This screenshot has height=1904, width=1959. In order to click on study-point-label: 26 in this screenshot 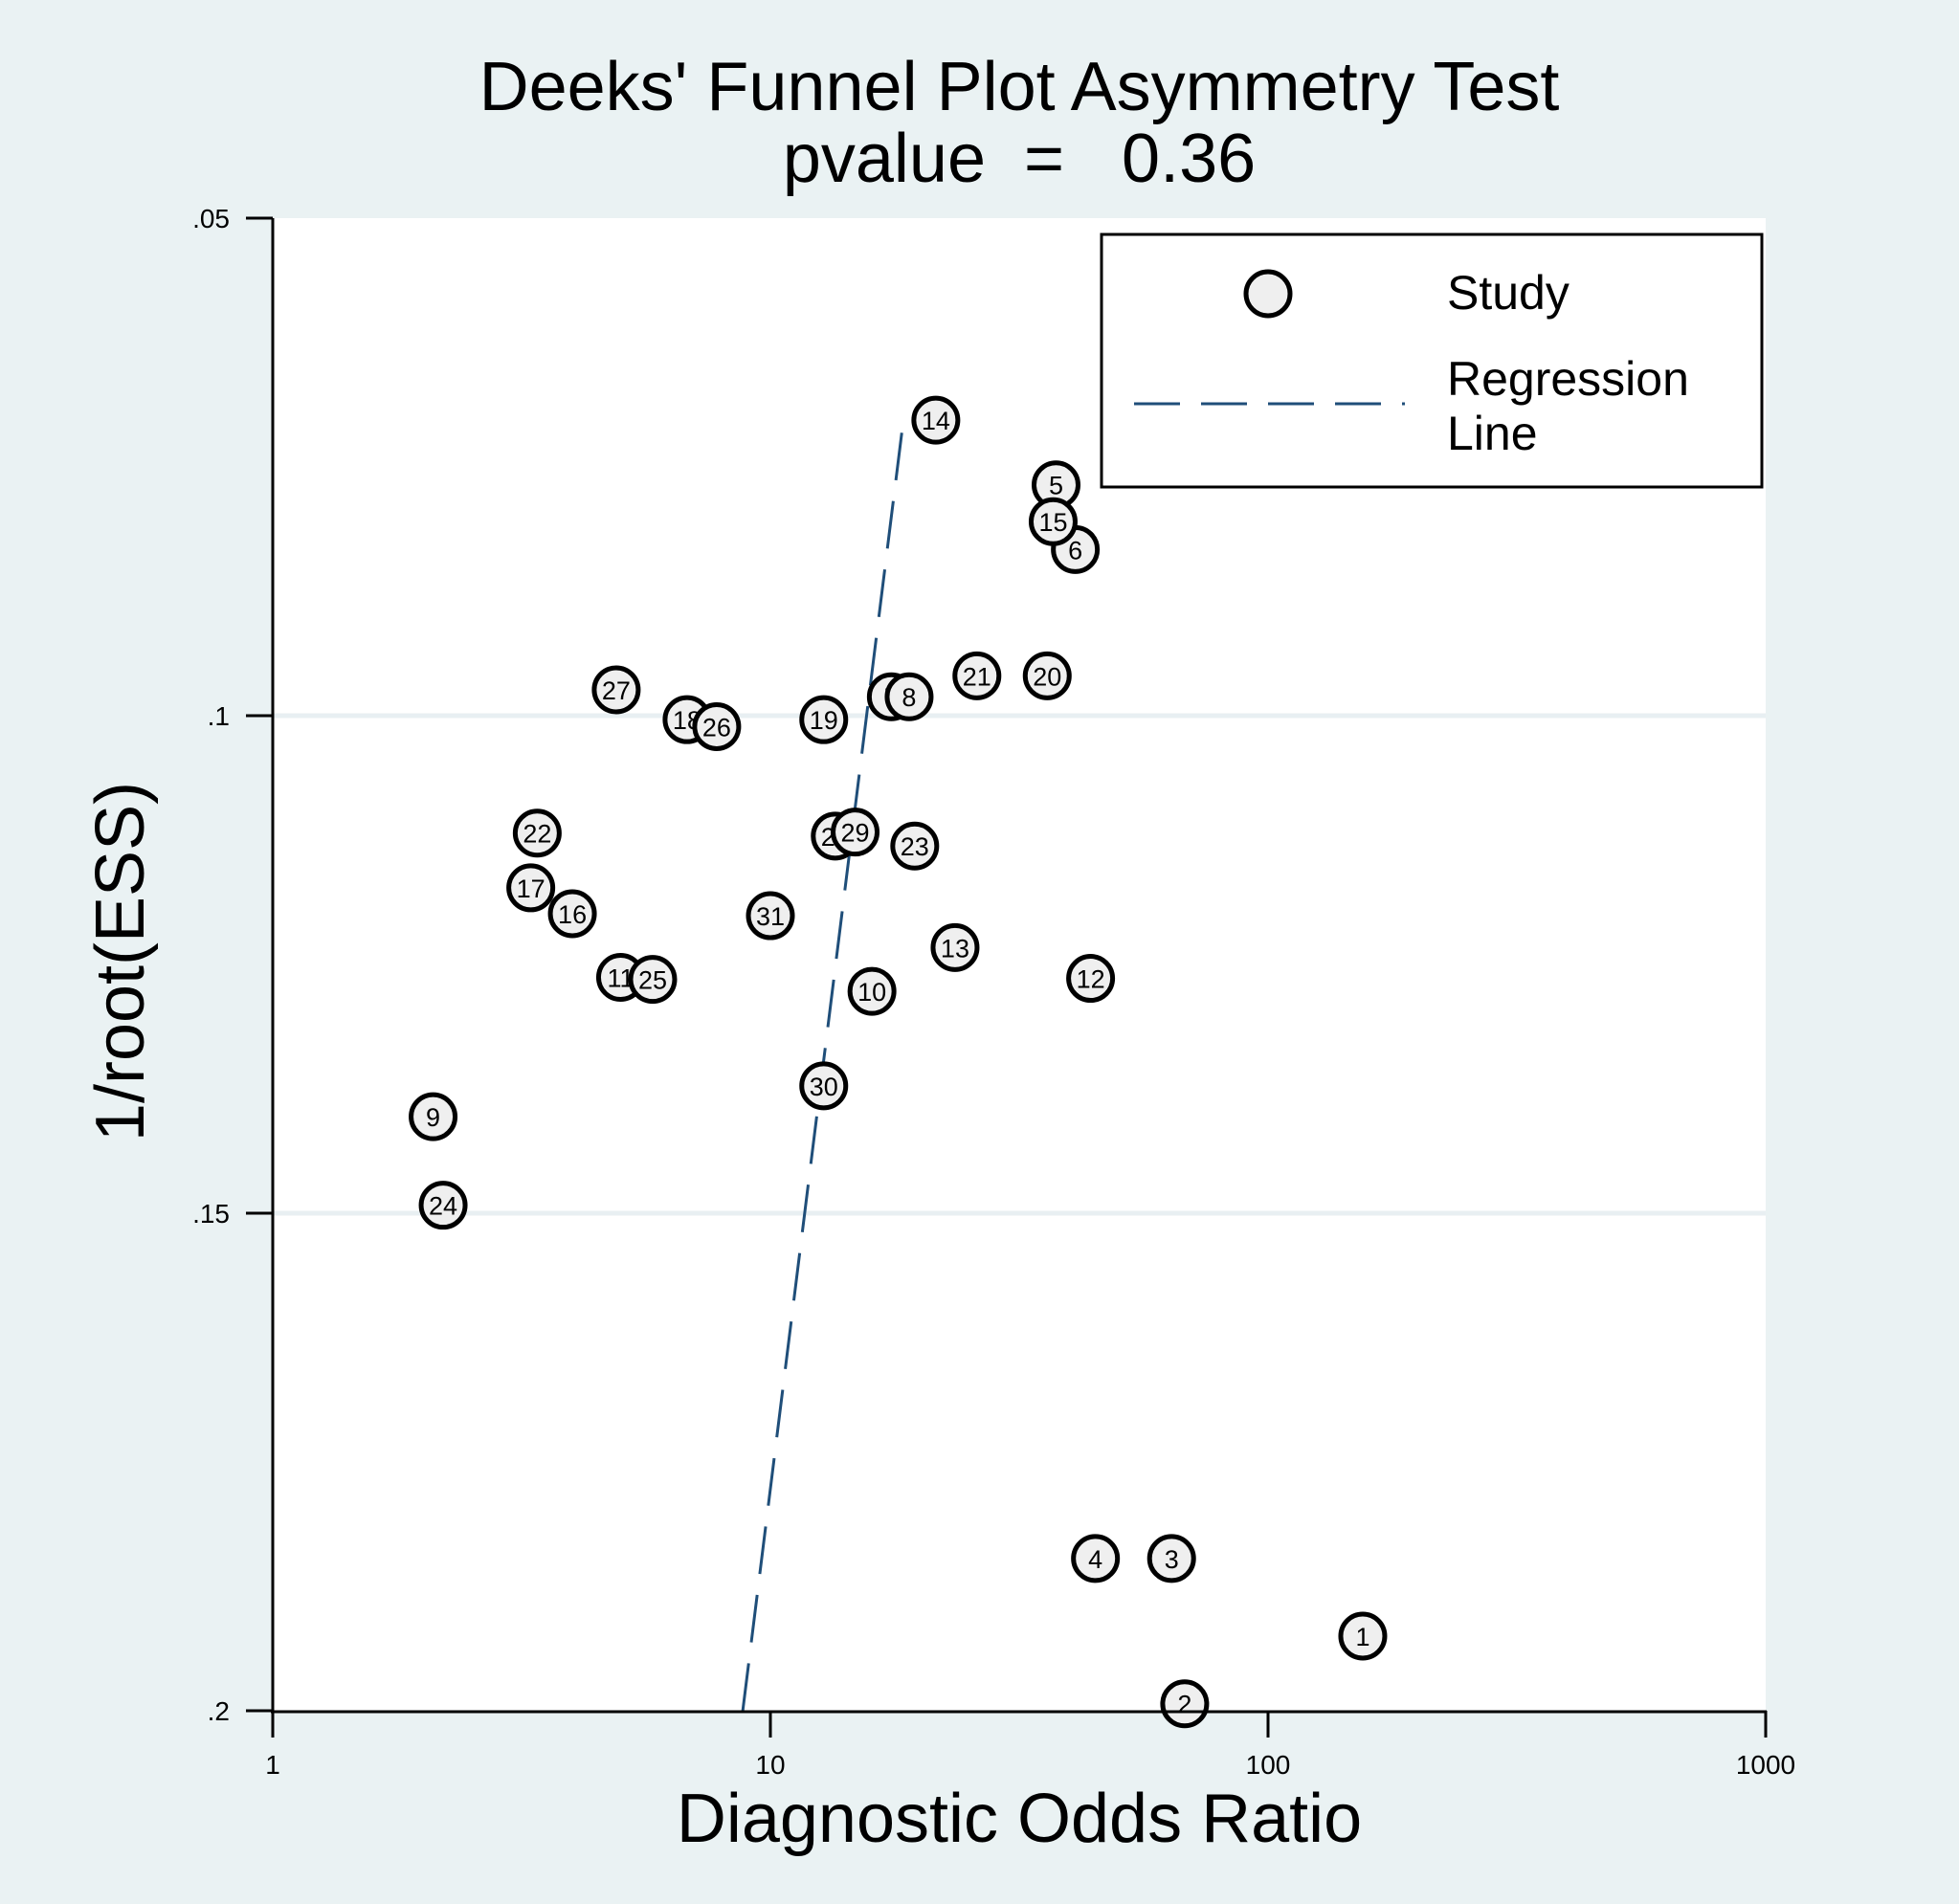, I will do `click(717, 727)`.